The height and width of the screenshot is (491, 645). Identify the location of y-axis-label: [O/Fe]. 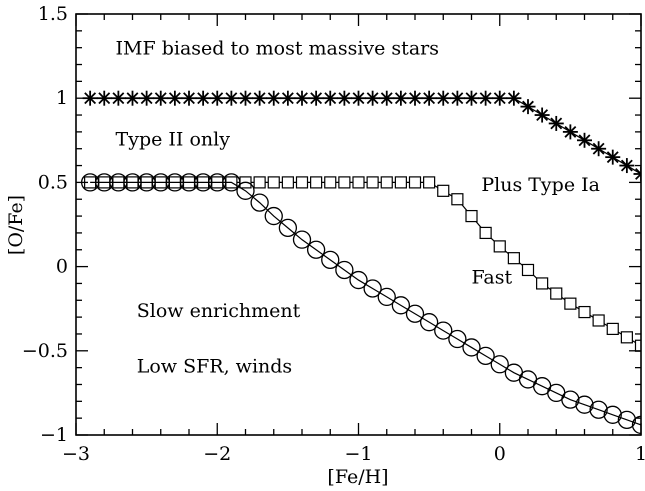
(16, 225).